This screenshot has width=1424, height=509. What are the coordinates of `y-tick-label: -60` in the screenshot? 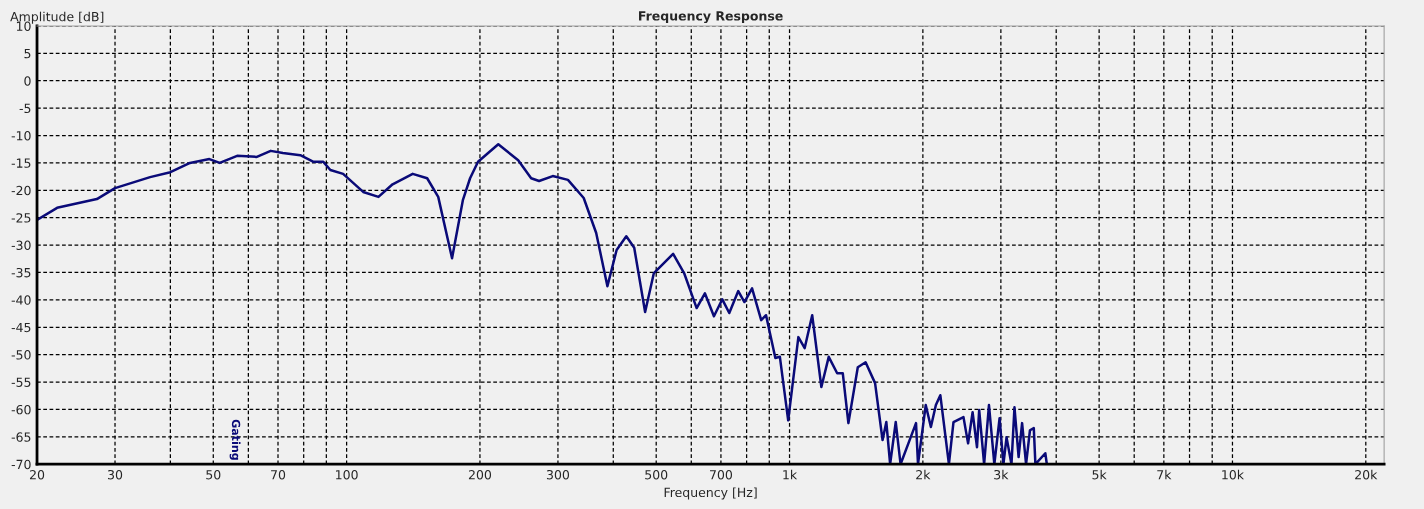 It's located at (21, 409).